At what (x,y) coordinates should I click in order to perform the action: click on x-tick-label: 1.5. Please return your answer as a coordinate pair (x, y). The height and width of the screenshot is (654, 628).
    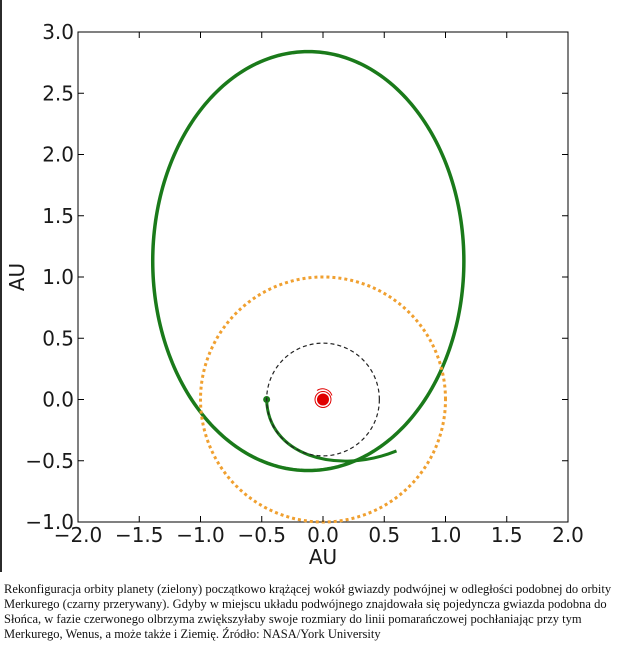
    Looking at the image, I should click on (507, 535).